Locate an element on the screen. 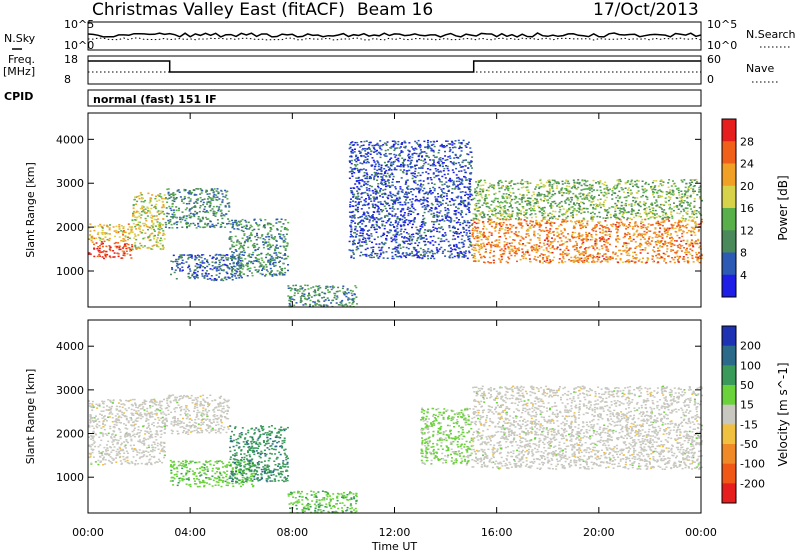 The image size is (800, 554). colorbar-tick-label-3: 16 is located at coordinates (747, 208).